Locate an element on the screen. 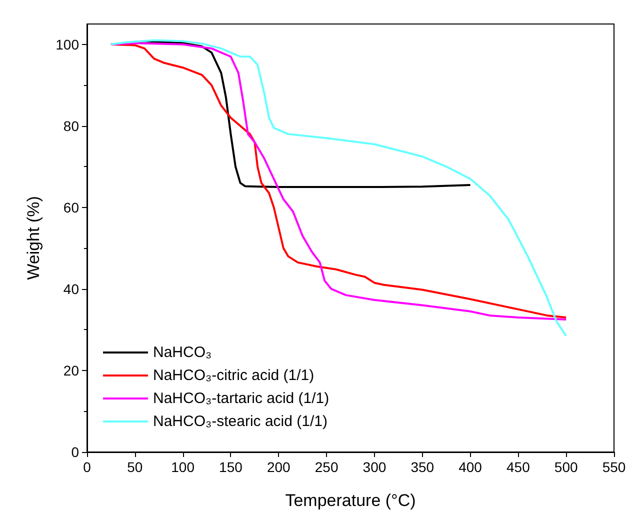 This screenshot has height=527, width=638. x-tick-label: 400 is located at coordinates (470, 467).